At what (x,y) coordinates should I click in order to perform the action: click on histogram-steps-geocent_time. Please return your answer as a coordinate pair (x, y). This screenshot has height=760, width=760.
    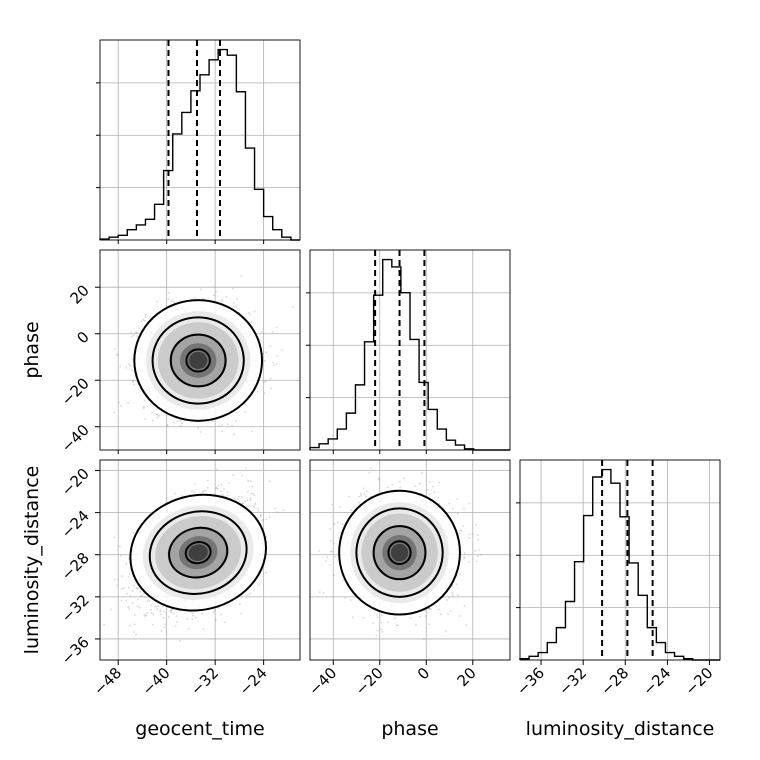
    Looking at the image, I should click on (199, 144).